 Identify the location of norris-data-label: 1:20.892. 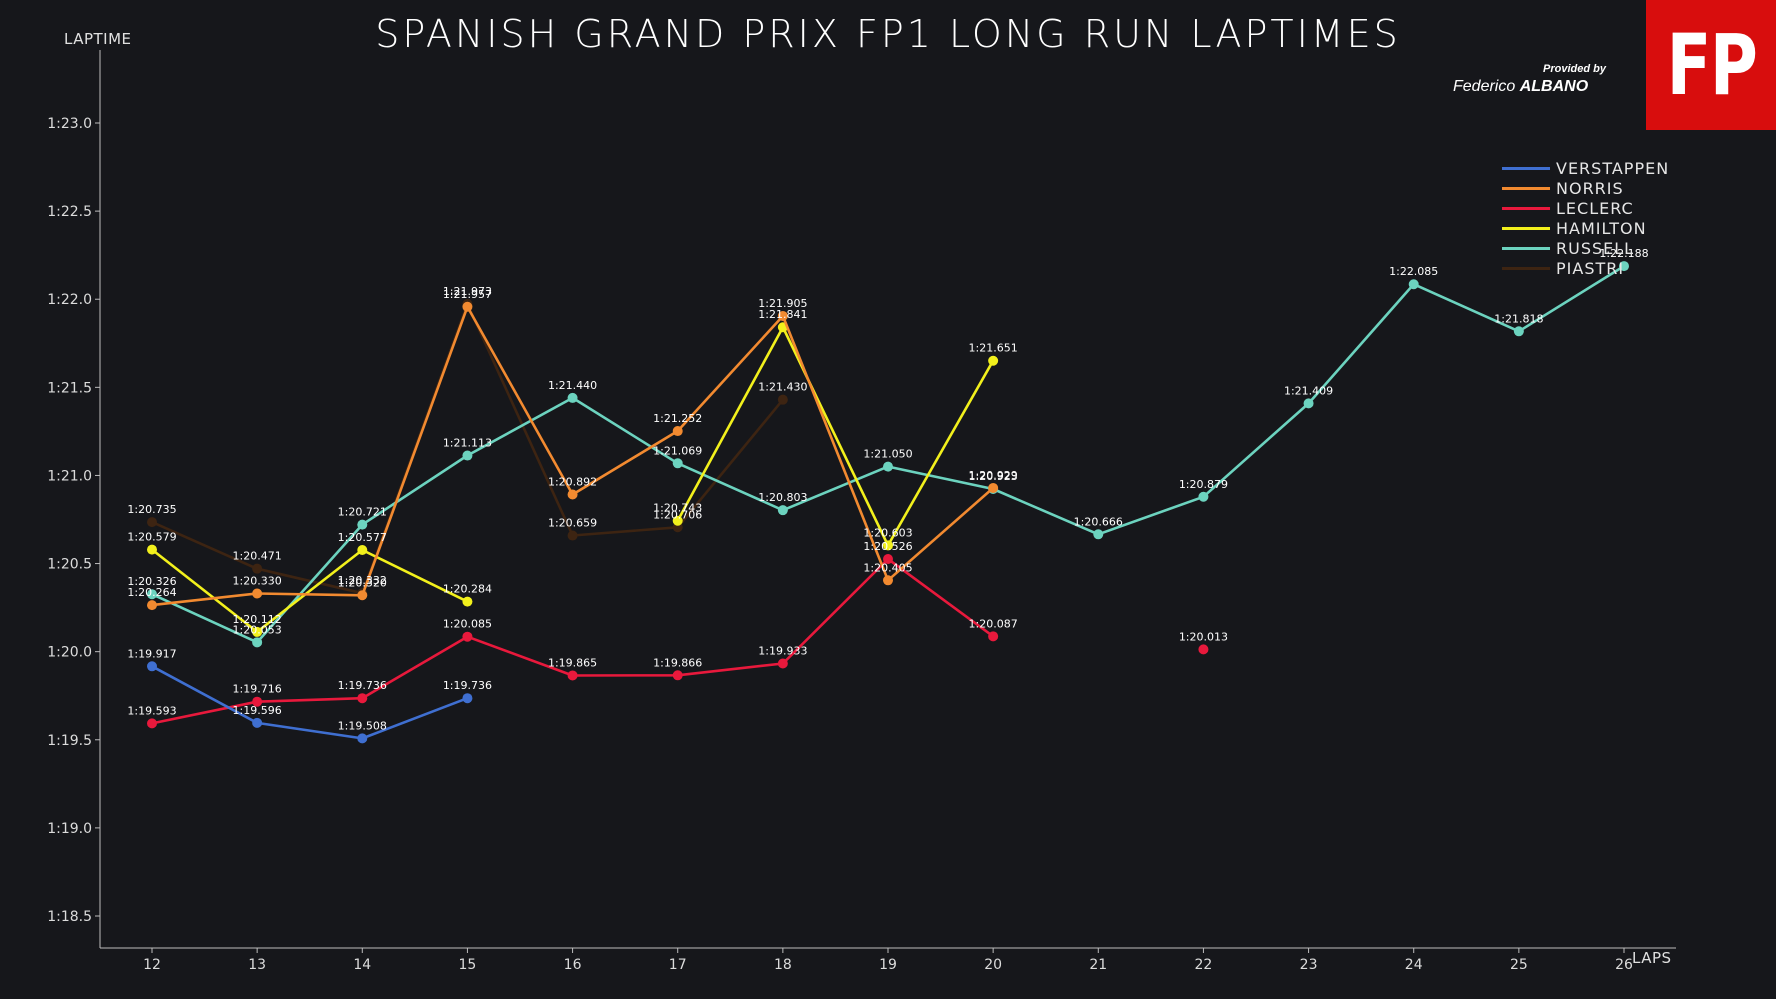
(572, 481).